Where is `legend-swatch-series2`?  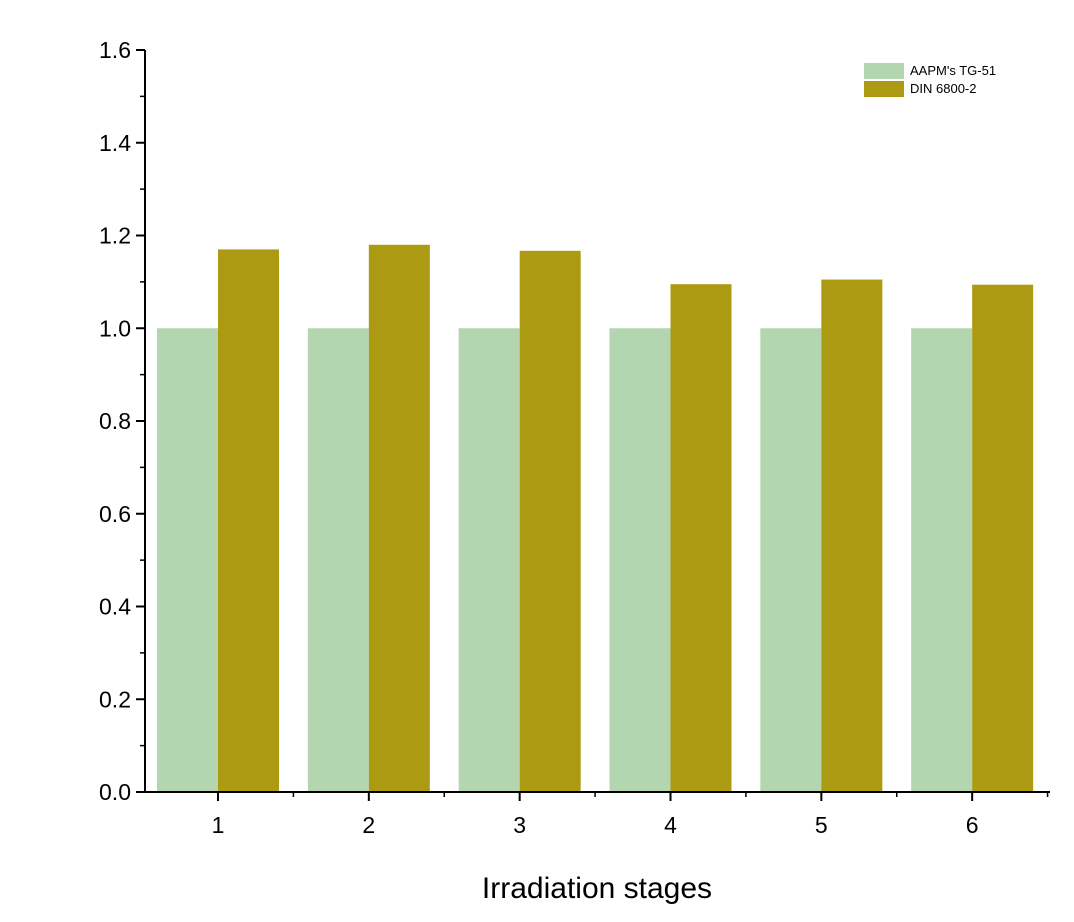 legend-swatch-series2 is located at coordinates (884, 89).